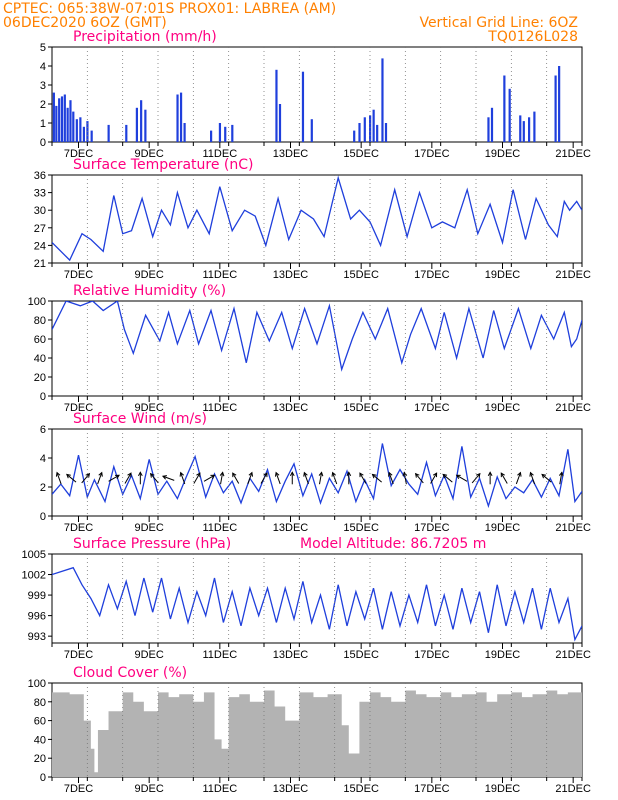  I want to click on header-model-code: TQ0126L028, so click(532, 37).